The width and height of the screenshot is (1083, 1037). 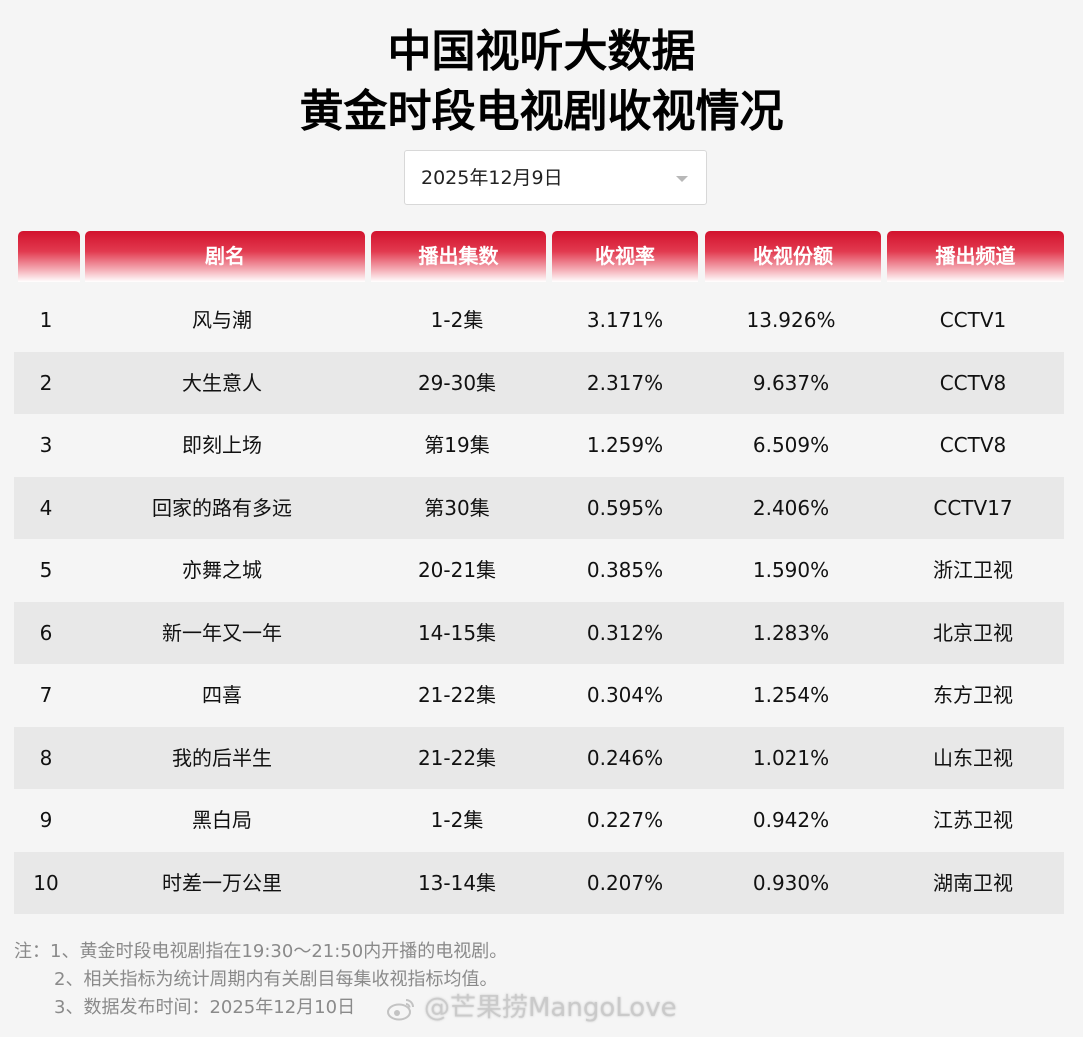 What do you see at coordinates (625, 882) in the screenshot?
I see `rating-cell: 0.207%` at bounding box center [625, 882].